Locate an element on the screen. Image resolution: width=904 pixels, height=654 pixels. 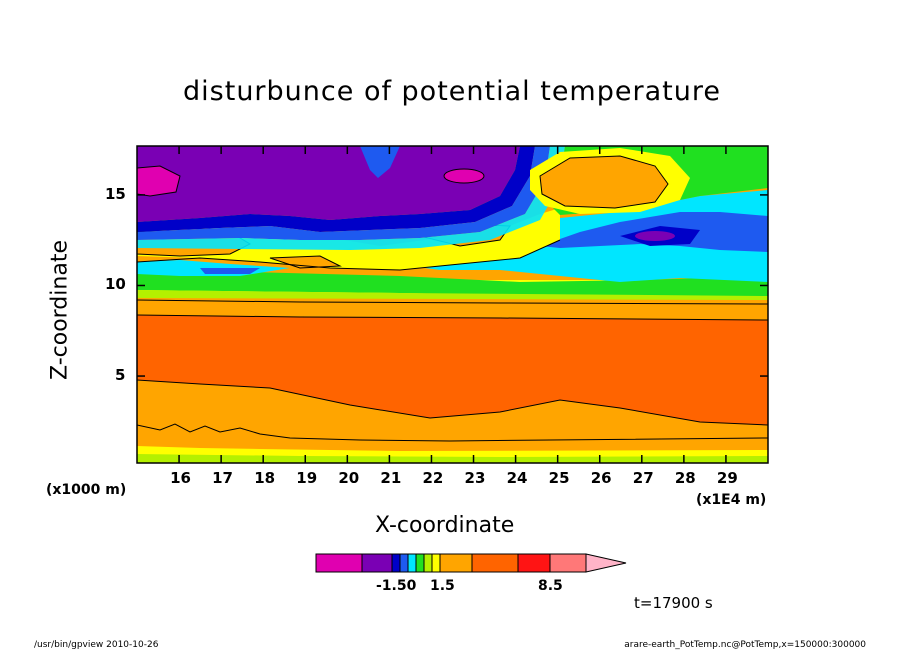
colorbar-label: 1.5 is located at coordinates (442, 586).